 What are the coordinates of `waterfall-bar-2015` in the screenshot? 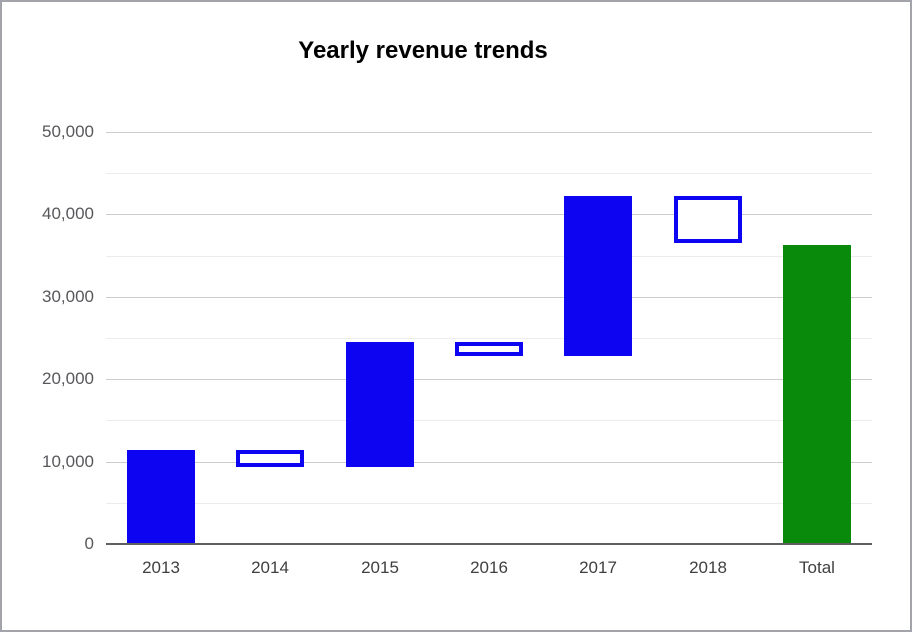 It's located at (380, 404).